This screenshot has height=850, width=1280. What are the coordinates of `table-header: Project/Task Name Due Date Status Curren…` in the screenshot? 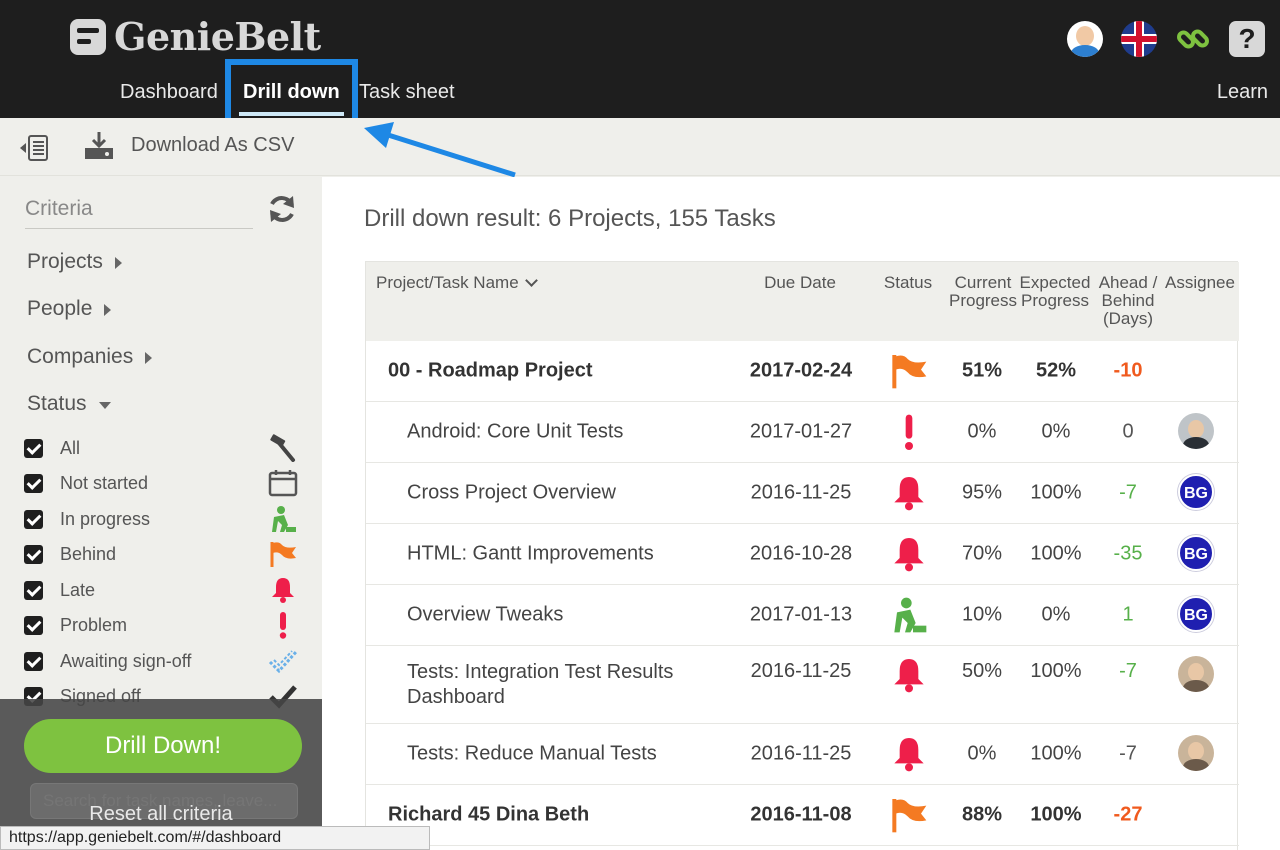 It's located at (802, 301).